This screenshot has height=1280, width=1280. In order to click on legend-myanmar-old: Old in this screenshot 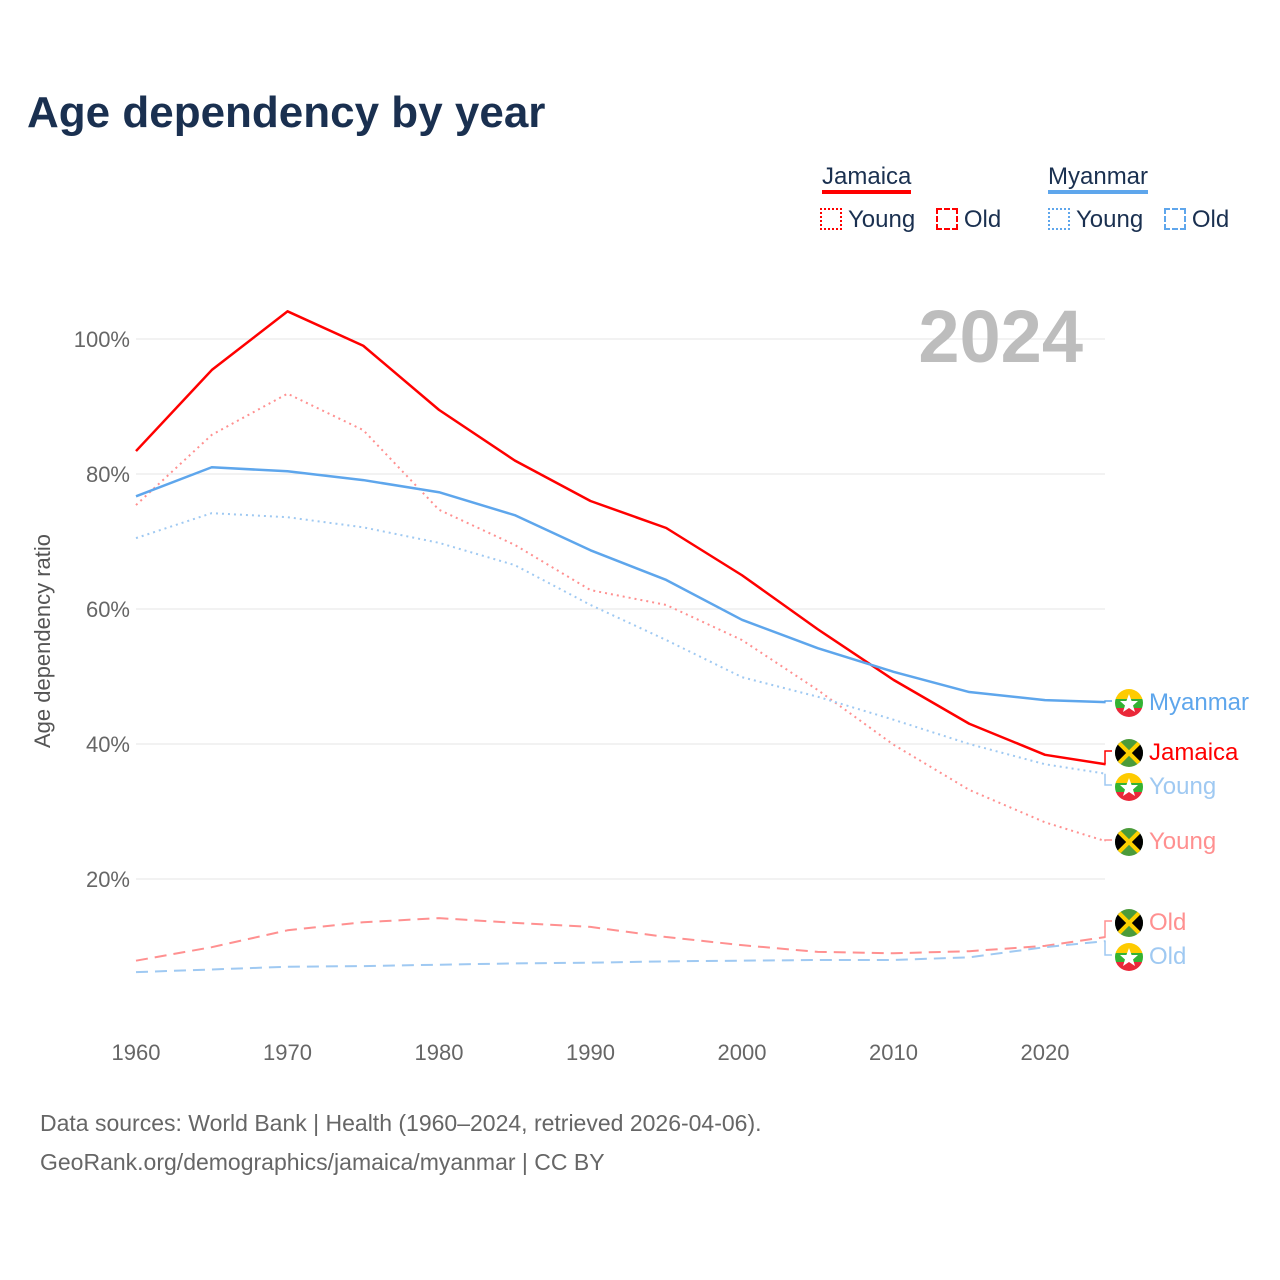, I will do `click(1210, 219)`.